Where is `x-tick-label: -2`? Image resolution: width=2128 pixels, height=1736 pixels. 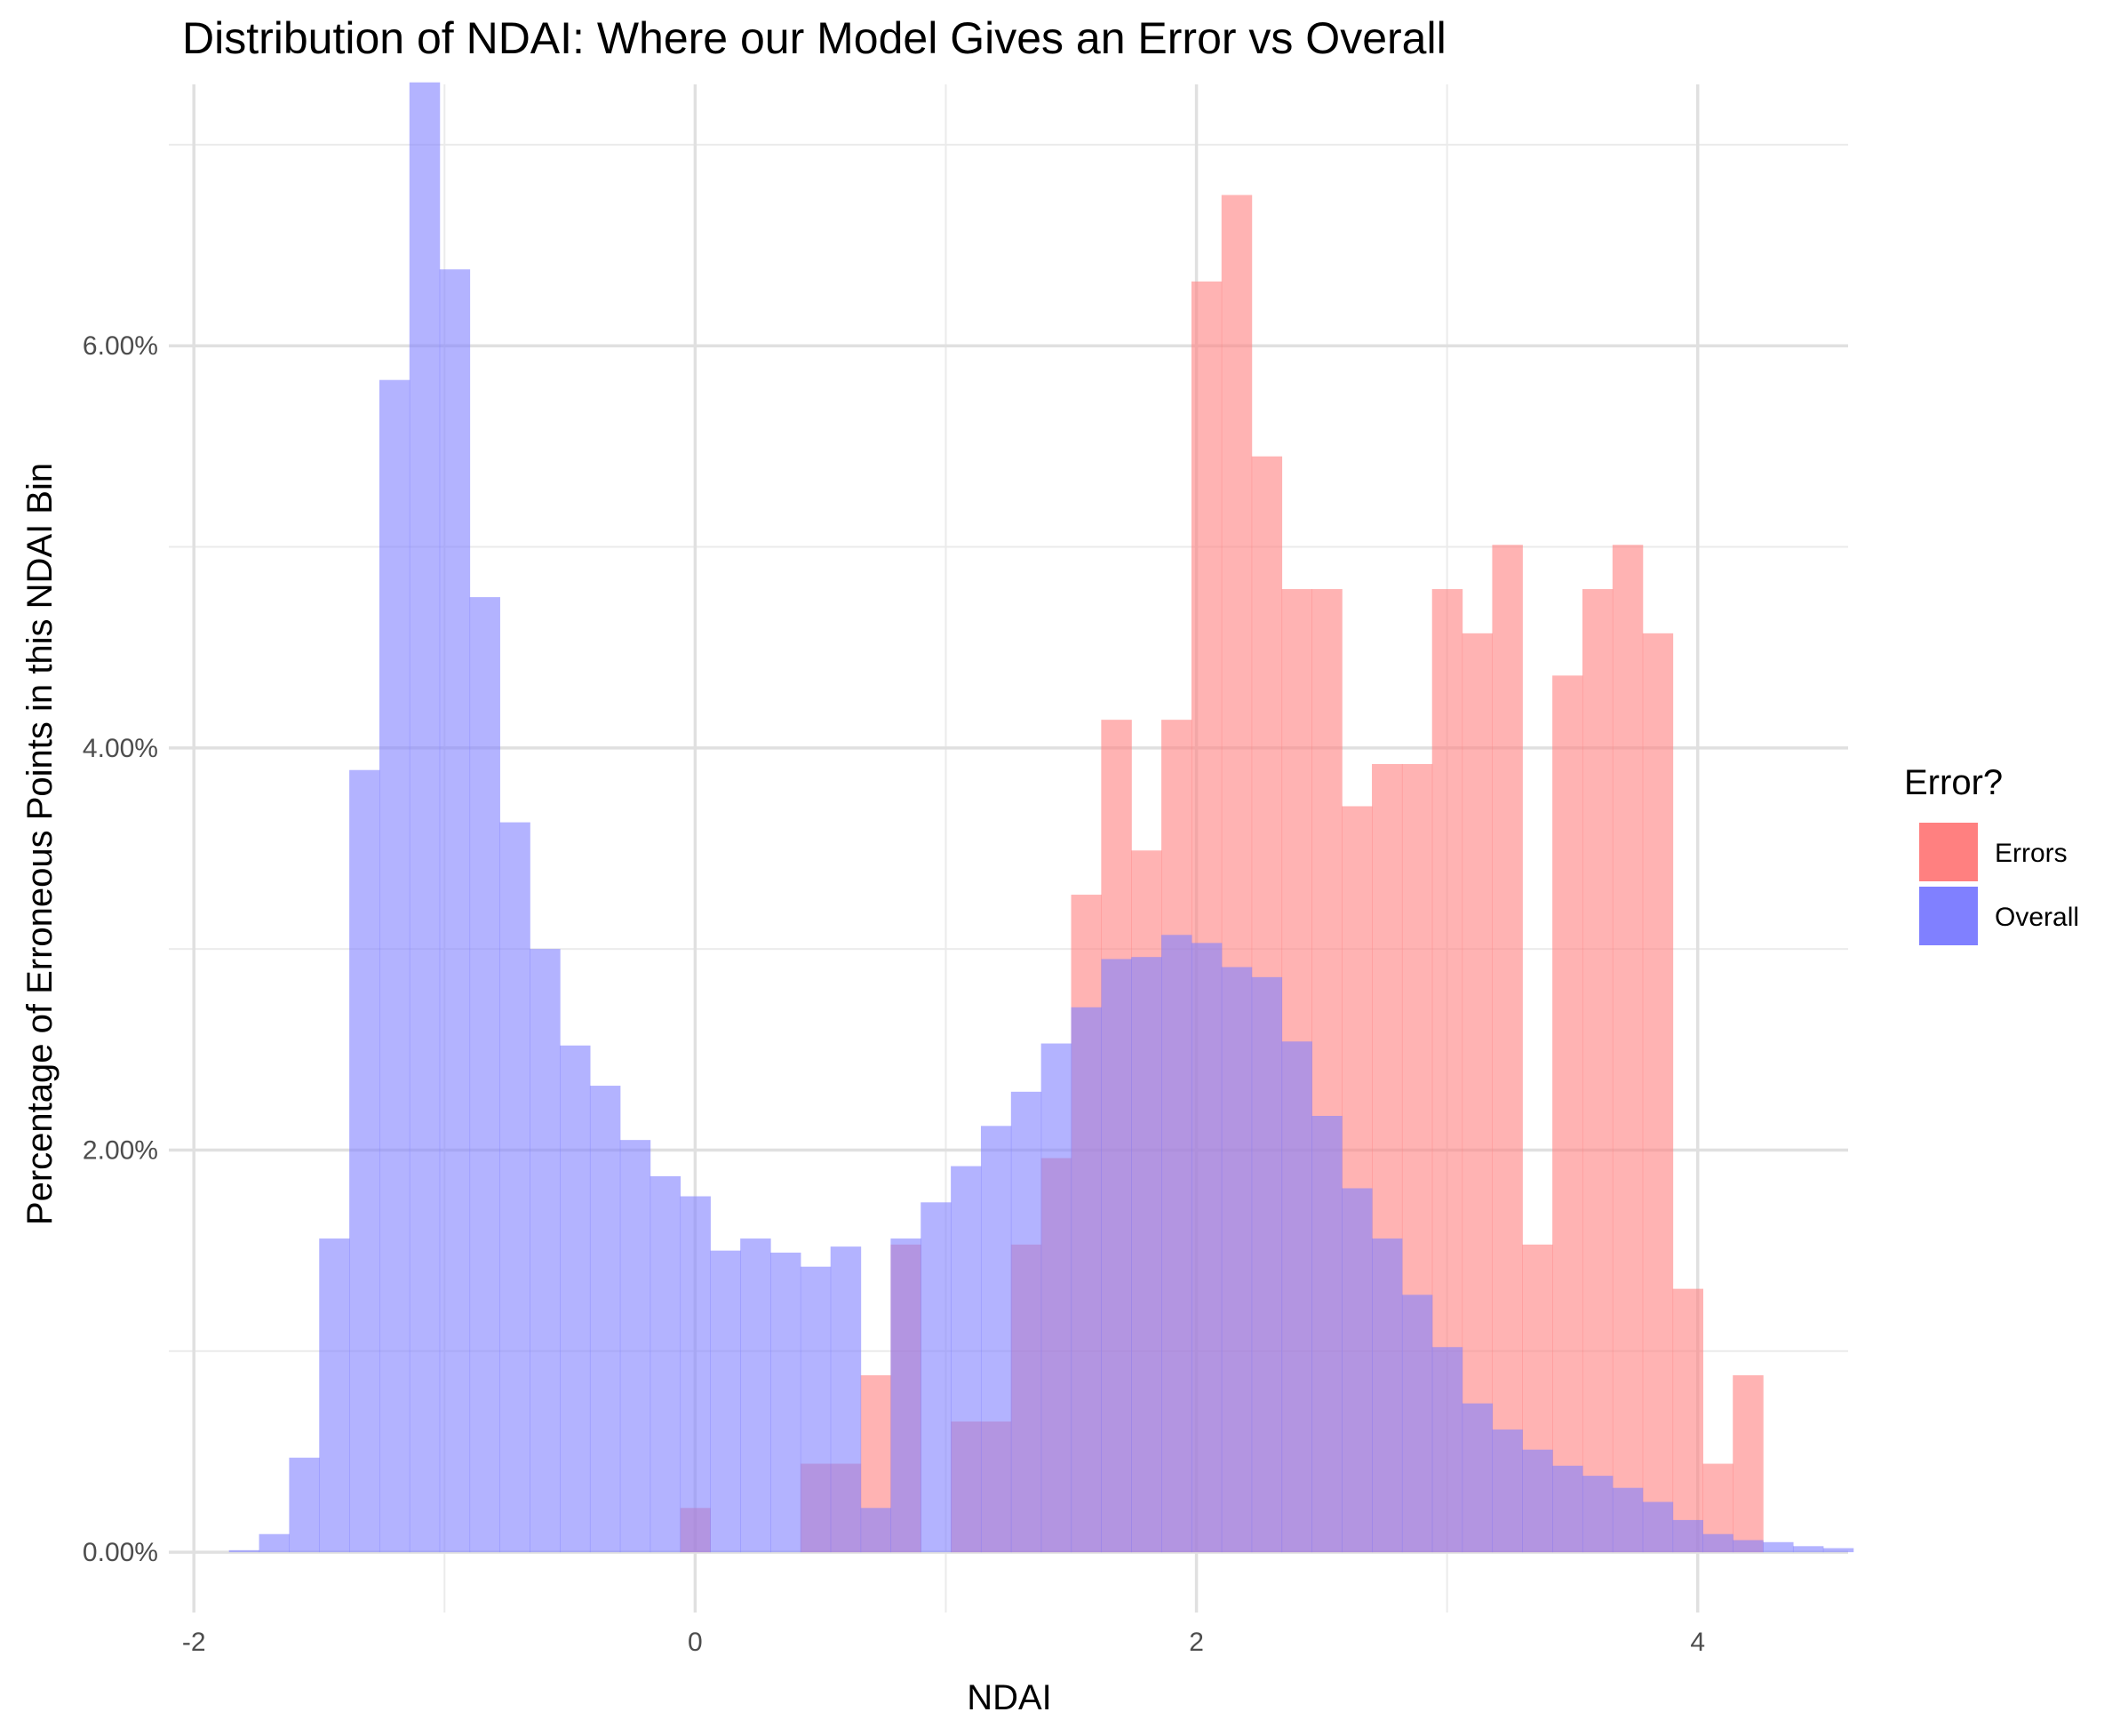
x-tick-label: -2 is located at coordinates (194, 1642).